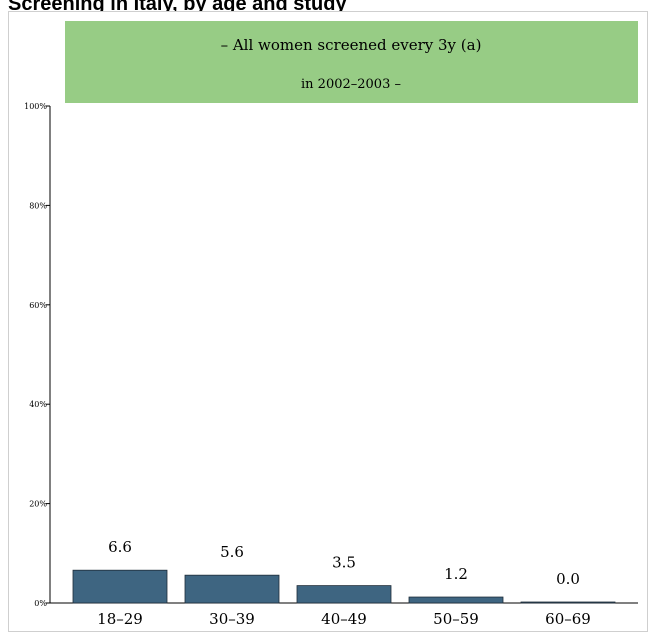  I want to click on y-tick-label: 40%, so click(38, 404).